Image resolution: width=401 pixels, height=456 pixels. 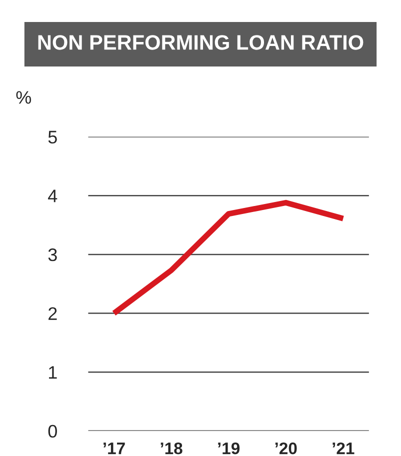 I want to click on y-axis-title: %, so click(x=24, y=97).